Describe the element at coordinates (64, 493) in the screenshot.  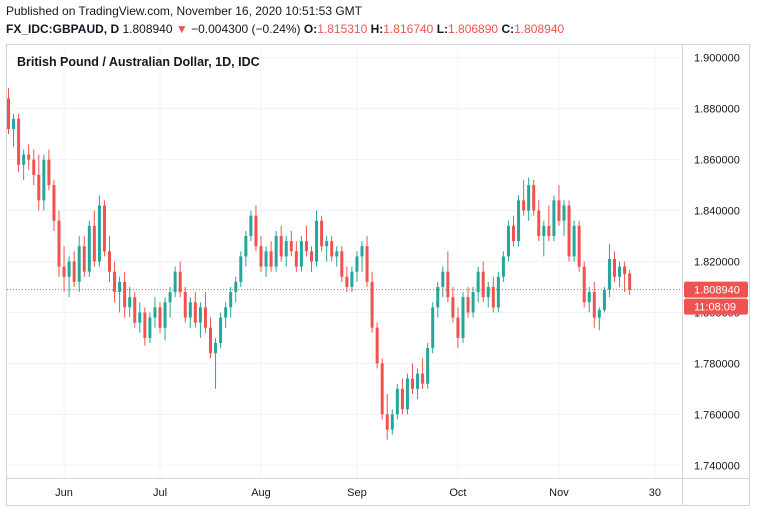
I see `x-tick-label: Jun` at that location.